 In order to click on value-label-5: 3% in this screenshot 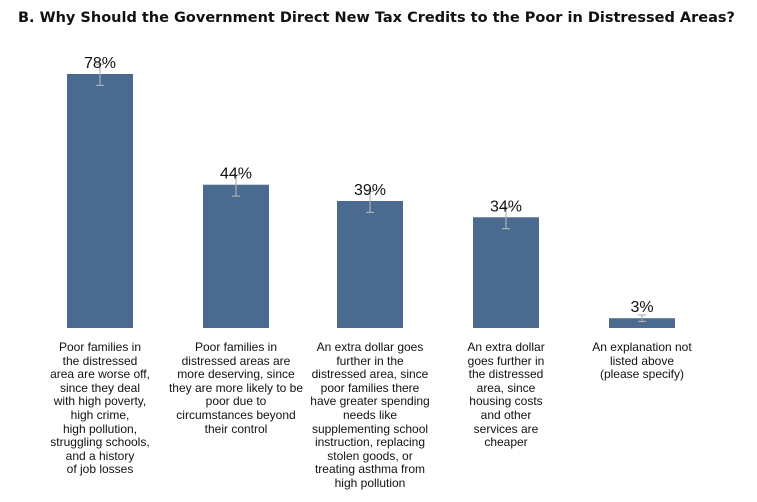, I will do `click(641, 307)`.